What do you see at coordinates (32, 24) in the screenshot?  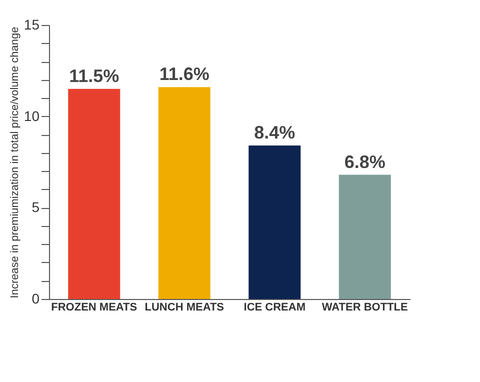 I see `y-tick-label: 15` at bounding box center [32, 24].